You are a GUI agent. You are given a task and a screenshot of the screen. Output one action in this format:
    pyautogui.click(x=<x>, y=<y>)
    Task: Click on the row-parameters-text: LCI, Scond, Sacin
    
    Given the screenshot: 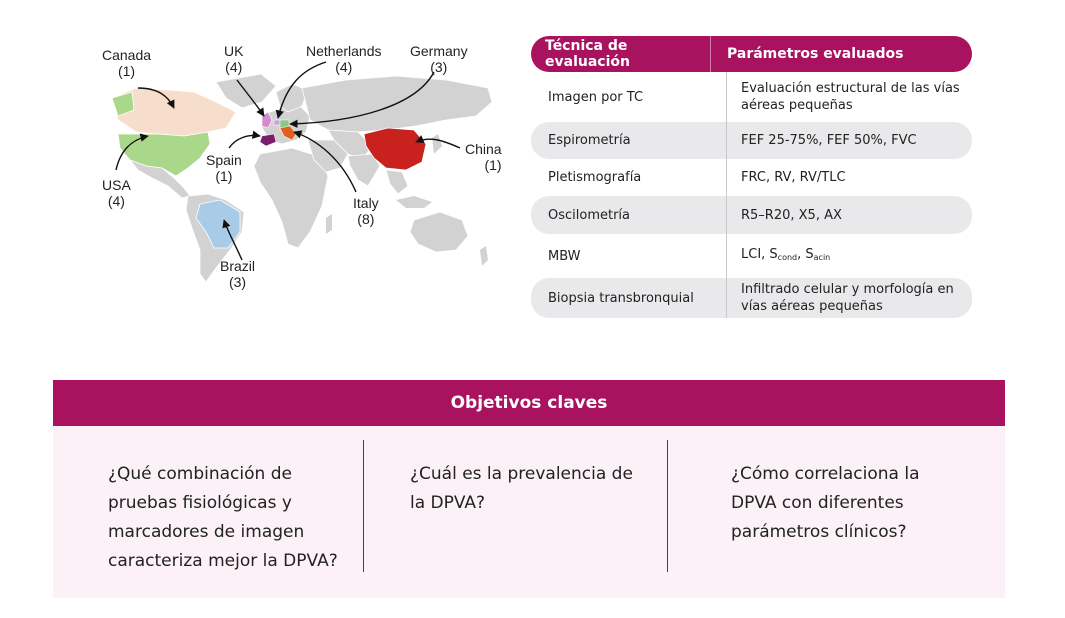 What is the action you would take?
    pyautogui.click(x=785, y=256)
    